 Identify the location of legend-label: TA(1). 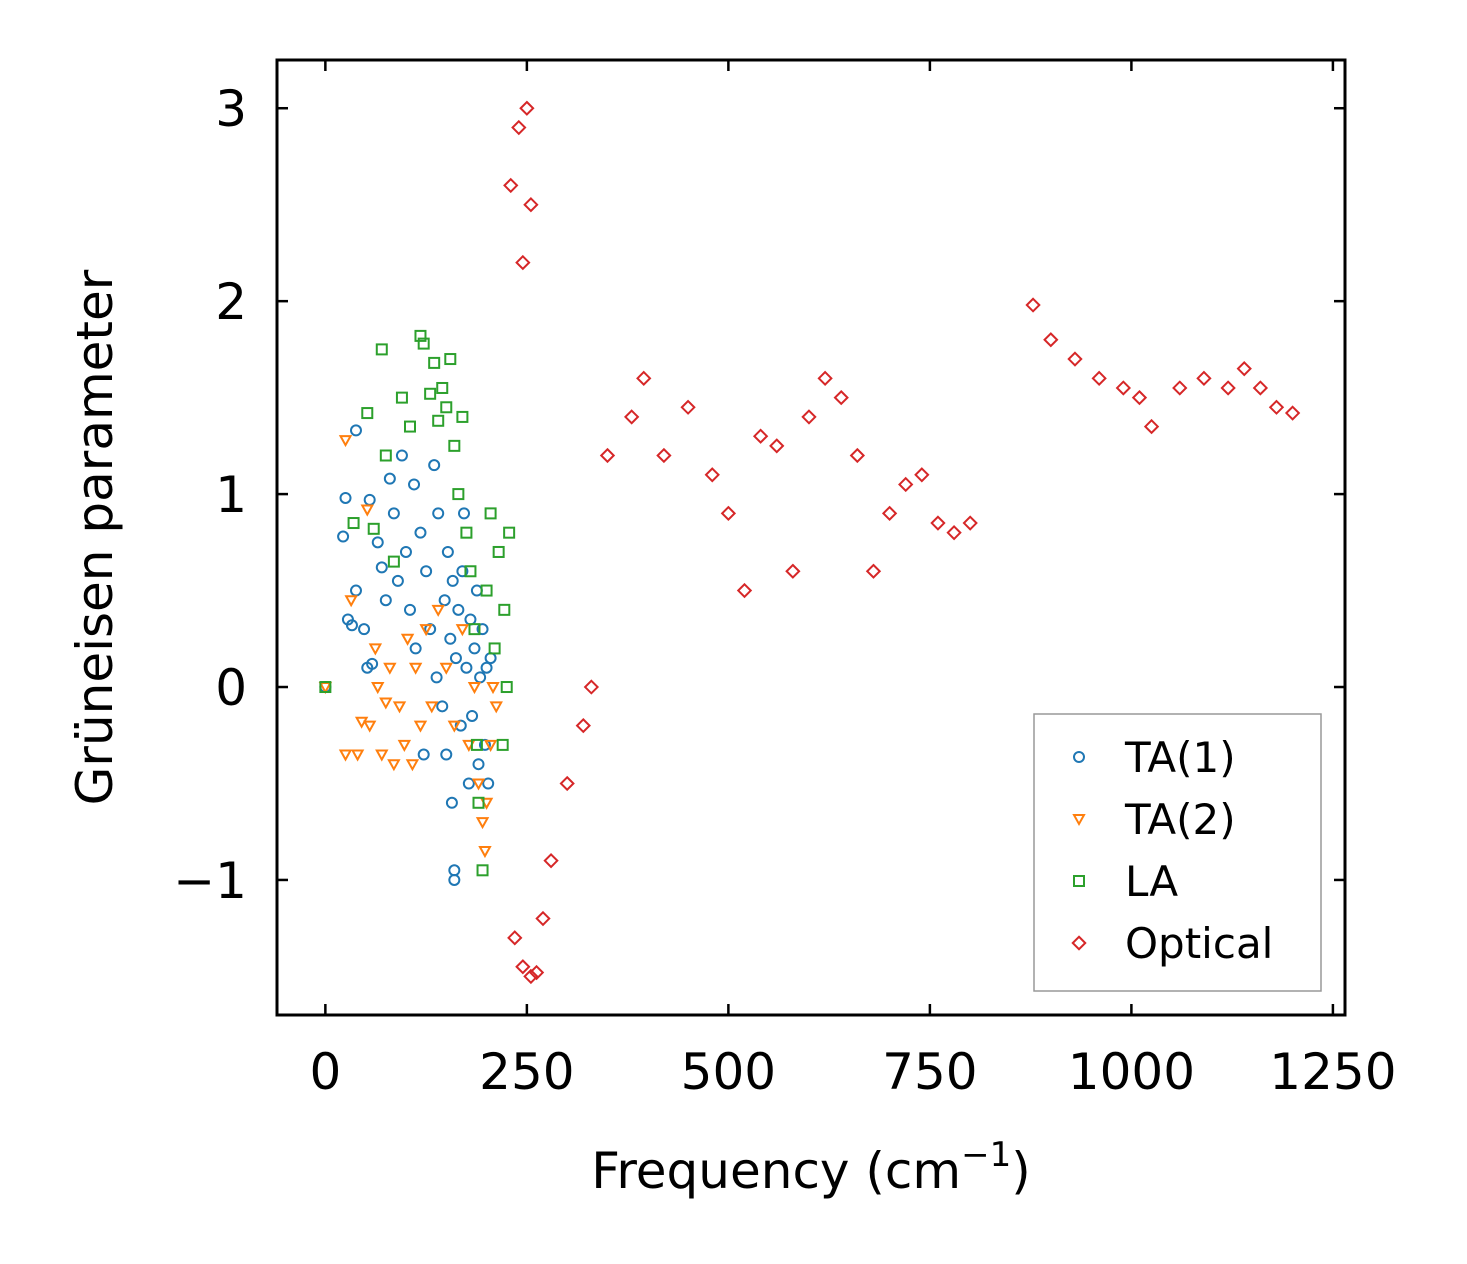
(1180, 757).